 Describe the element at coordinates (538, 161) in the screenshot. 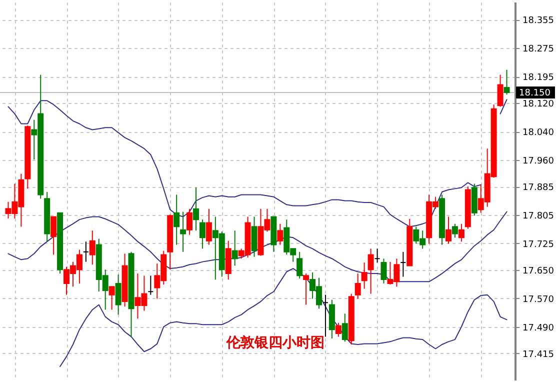

I see `y-tick-label: 17.960` at that location.